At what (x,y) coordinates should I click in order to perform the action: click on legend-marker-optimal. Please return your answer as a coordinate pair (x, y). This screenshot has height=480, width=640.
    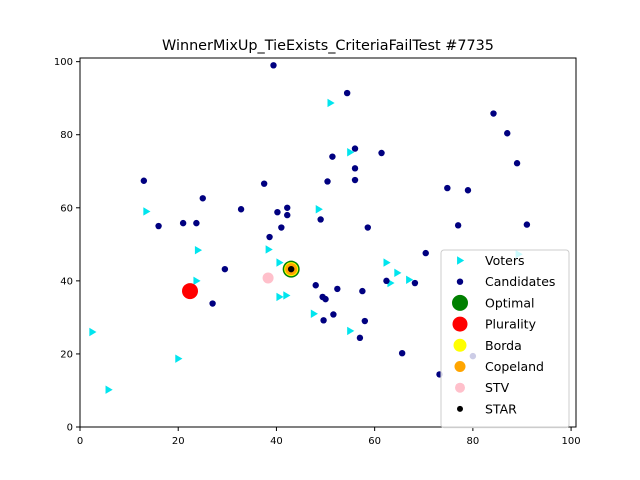
    Looking at the image, I should click on (460, 302).